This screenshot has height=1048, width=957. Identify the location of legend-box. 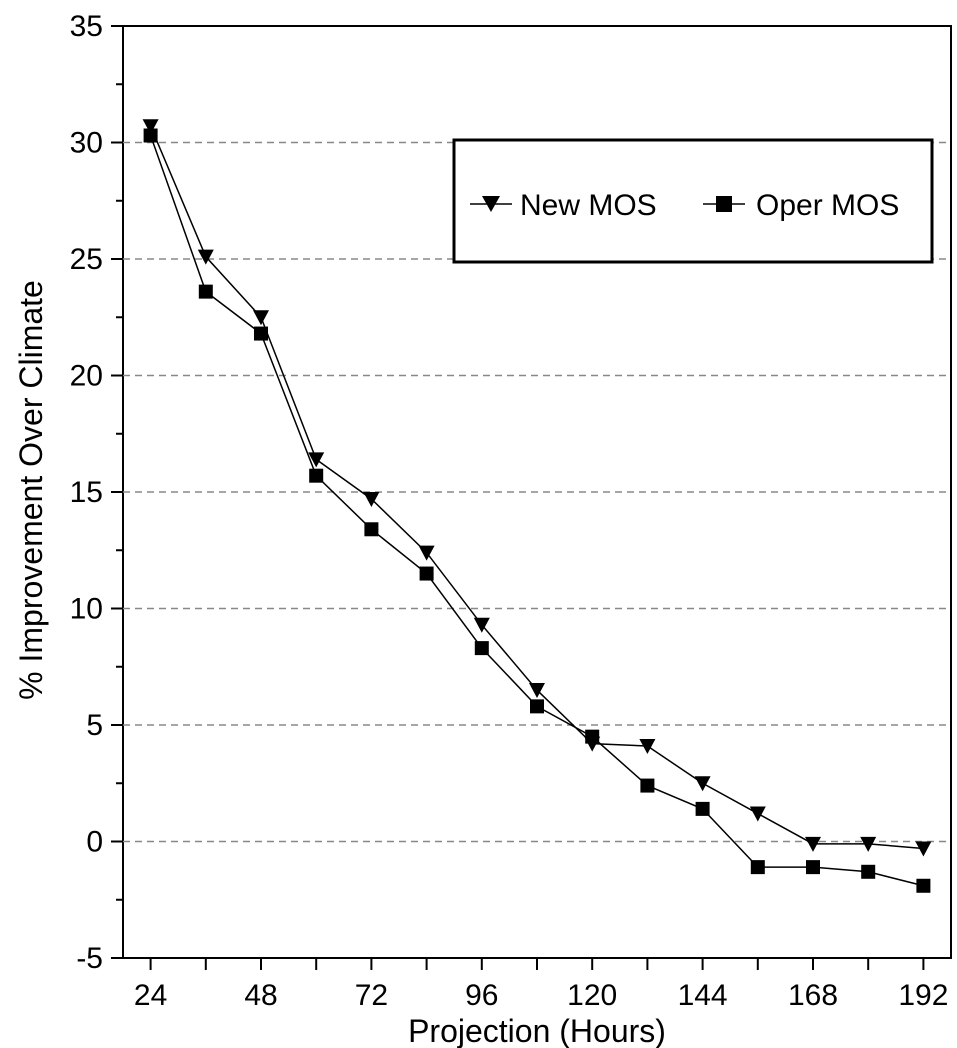
(693, 201).